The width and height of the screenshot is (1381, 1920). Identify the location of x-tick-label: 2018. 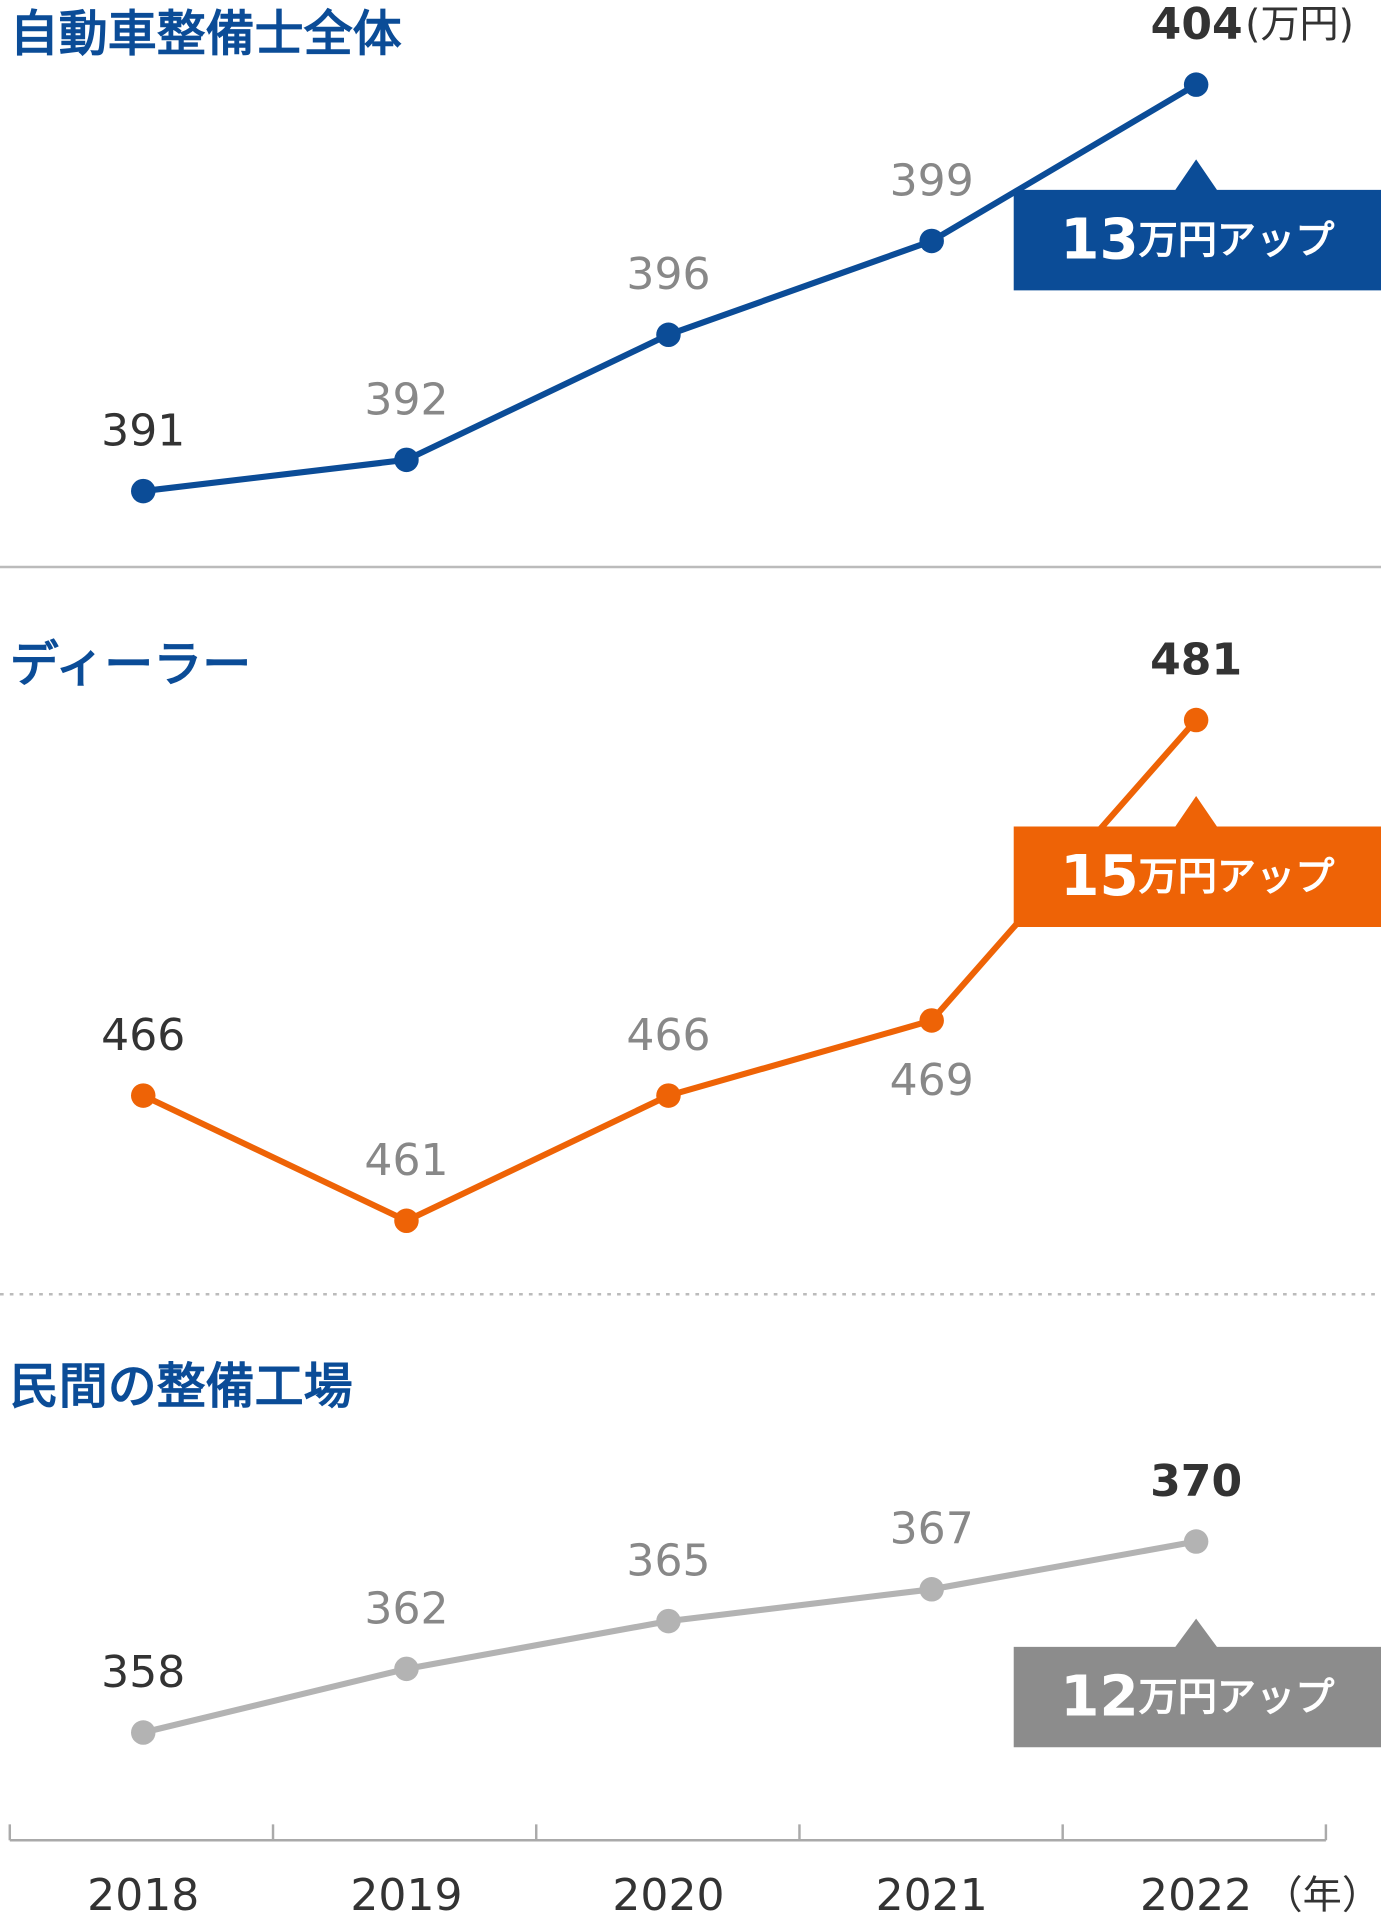
(143, 1895).